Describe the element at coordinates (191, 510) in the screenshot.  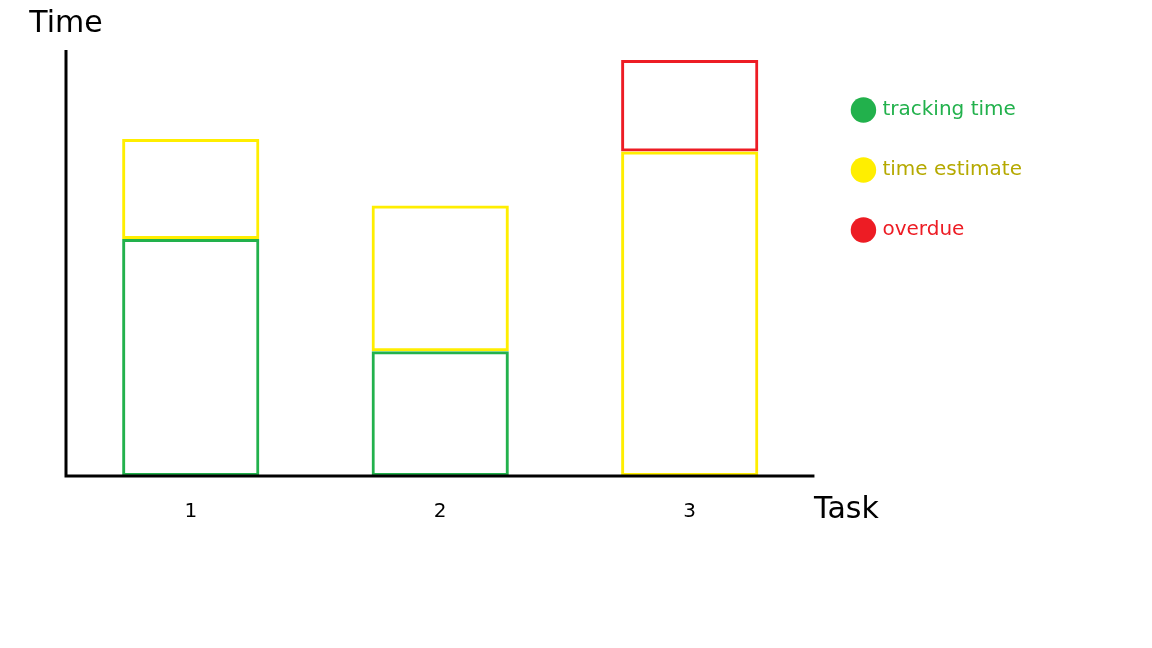
I see `x-tick-label: 1` at that location.